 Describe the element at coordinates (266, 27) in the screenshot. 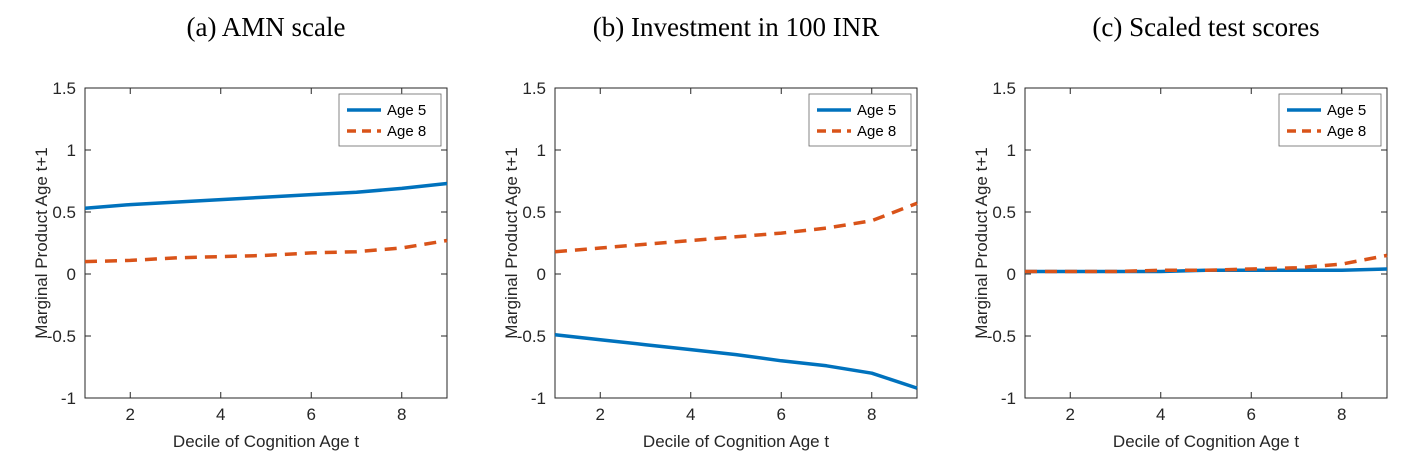

I see `chart-title: (a) AMN scale` at that location.